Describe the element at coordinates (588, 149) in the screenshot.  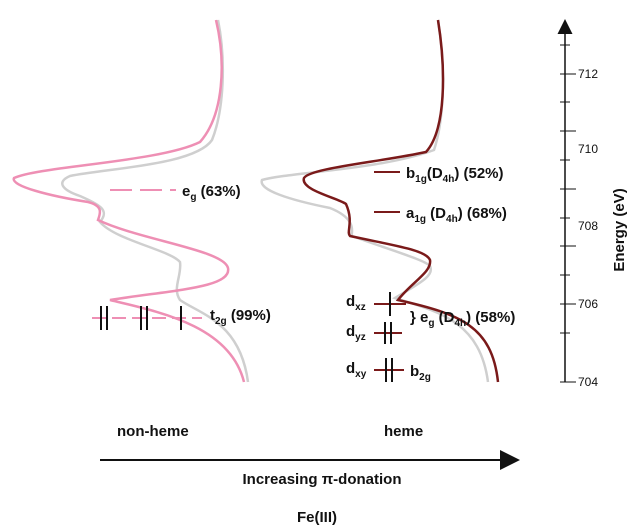
I see `energy-tick-710: 710` at that location.